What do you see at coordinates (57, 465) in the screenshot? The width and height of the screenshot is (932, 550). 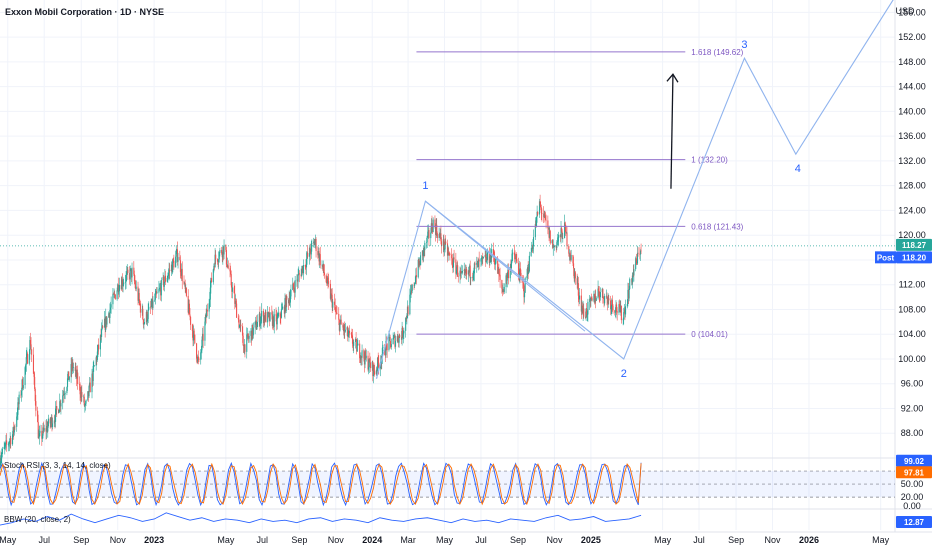 I see `stoch-rsi-title: Stoch RSI (3, 3, 14, 14, close)` at bounding box center [57, 465].